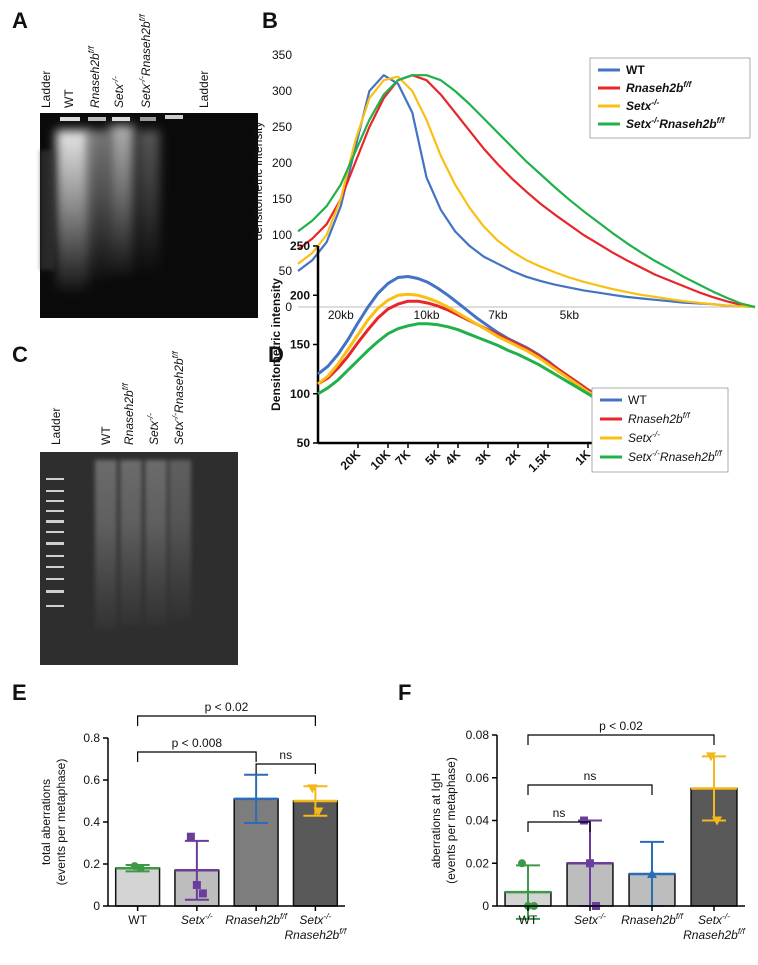  I want to click on significance-label: p < 0.008, so click(197, 743).